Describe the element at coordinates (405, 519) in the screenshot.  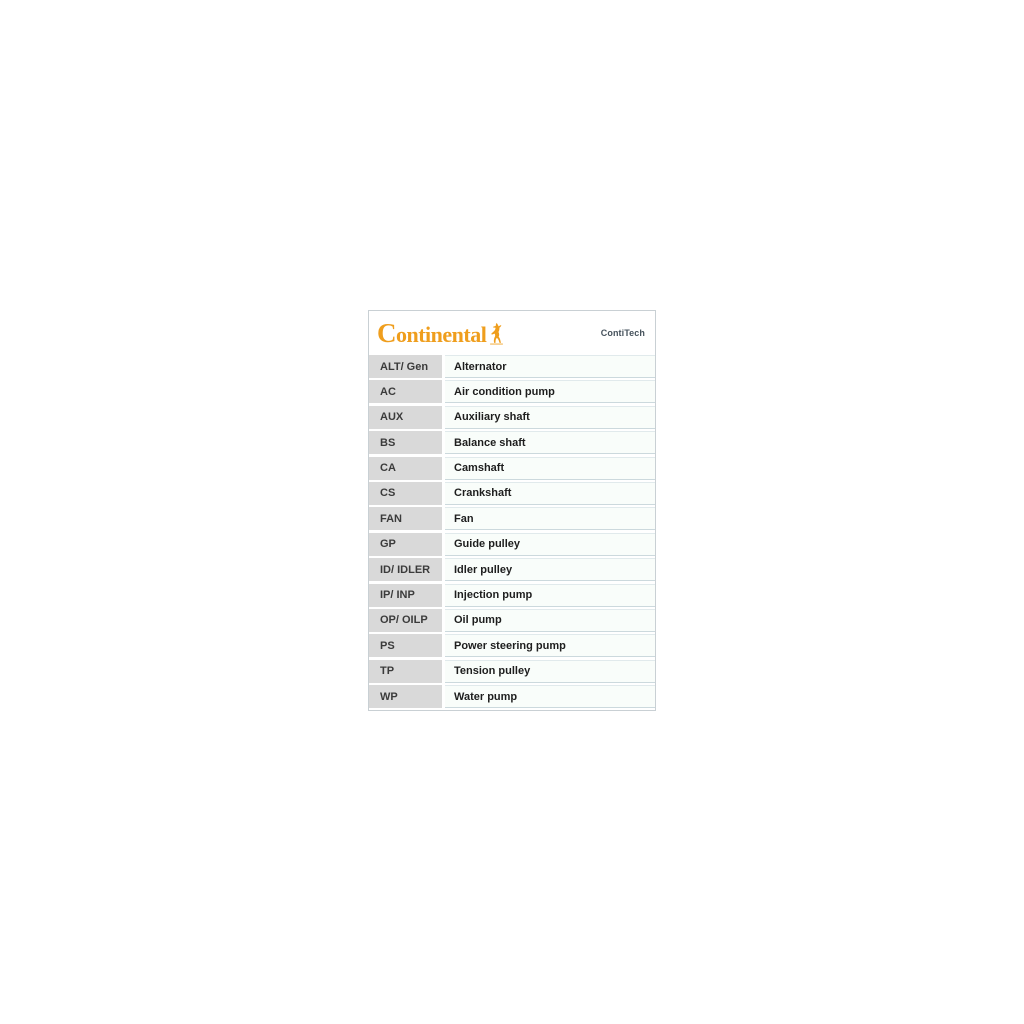
I see `abbreviation-cell: FAN` at that location.